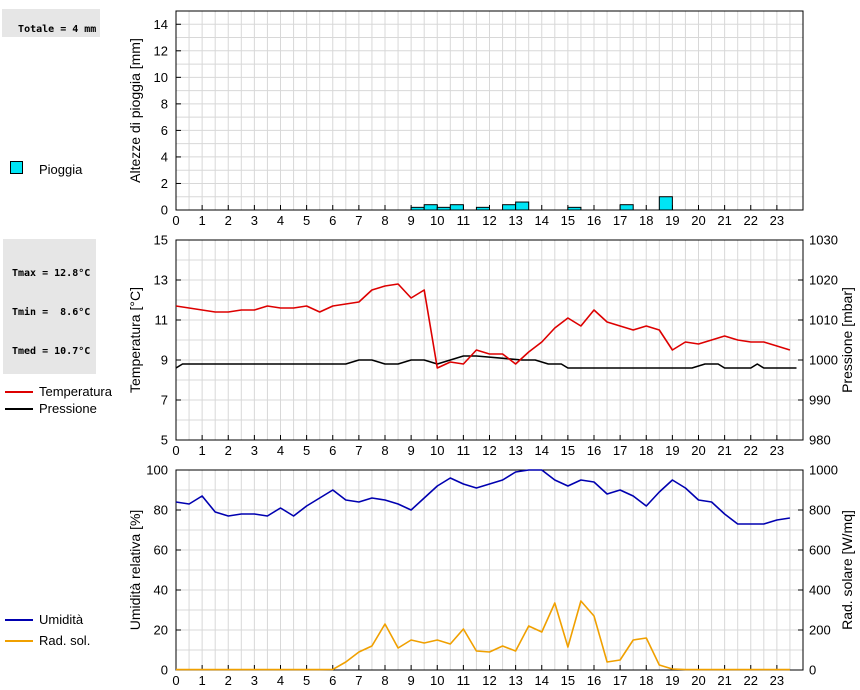 The image size is (860, 690). Describe the element at coordinates (61, 169) in the screenshot. I see `rain-legend-label: Pioggia` at that location.